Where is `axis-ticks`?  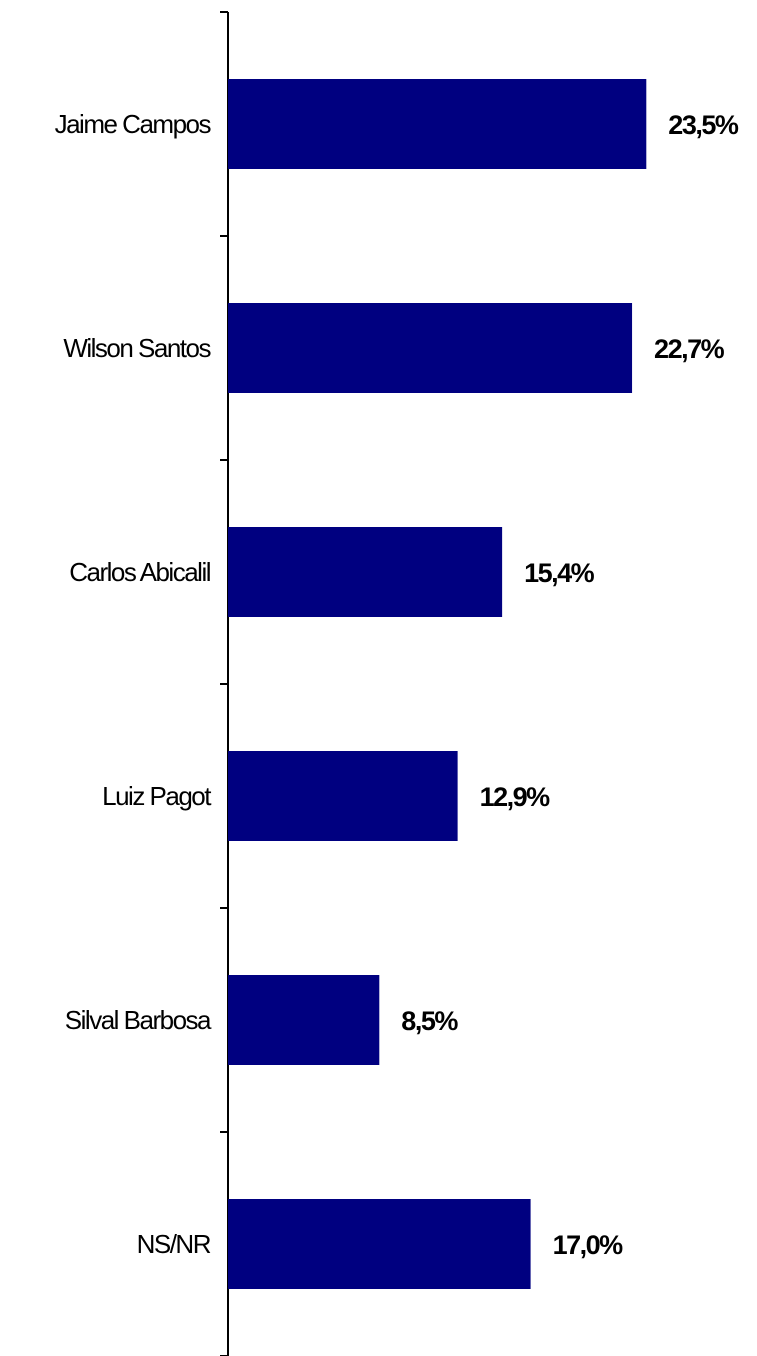 axis-ticks is located at coordinates (224, 683).